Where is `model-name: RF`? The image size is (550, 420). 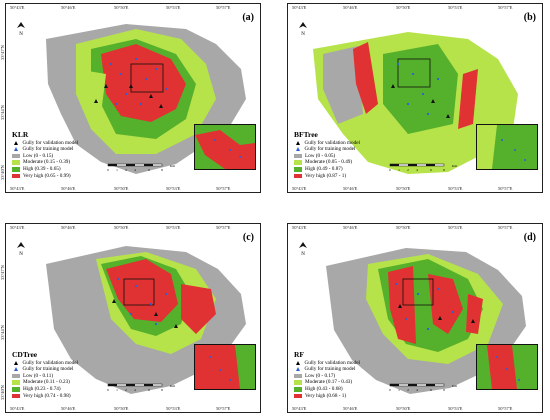 model-name: RF is located at coordinates (299, 354).